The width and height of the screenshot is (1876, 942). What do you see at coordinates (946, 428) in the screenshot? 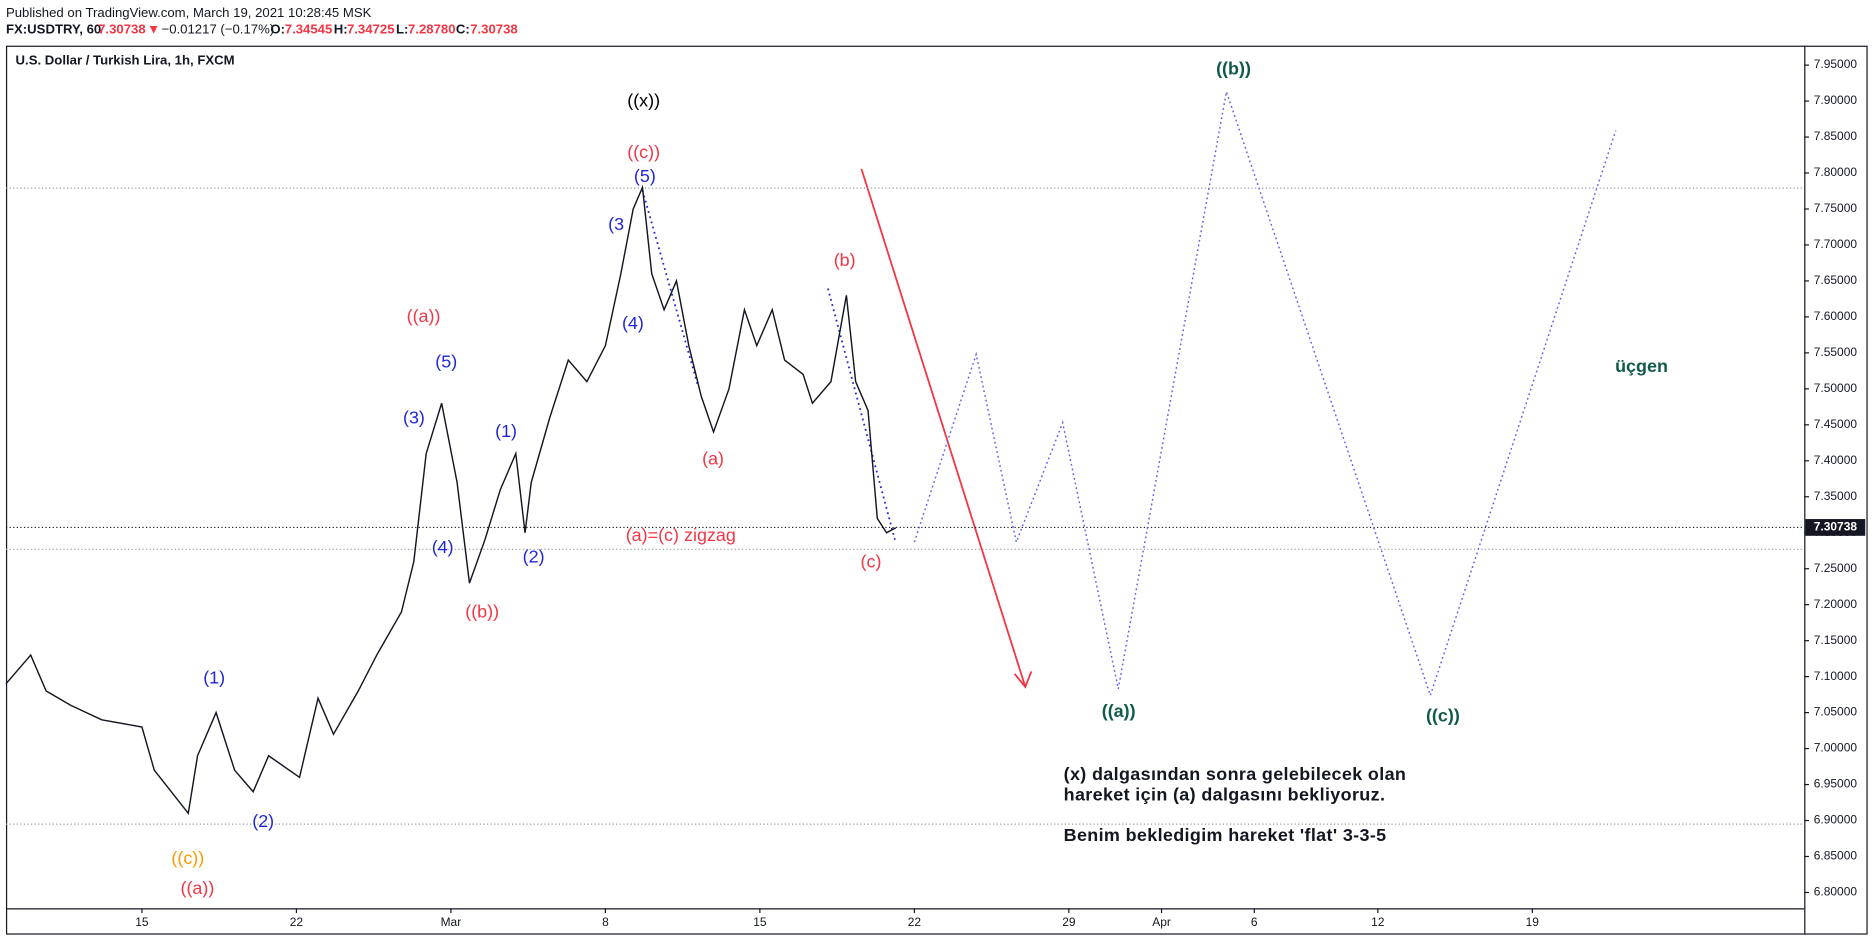
I see `red-arrow` at bounding box center [946, 428].